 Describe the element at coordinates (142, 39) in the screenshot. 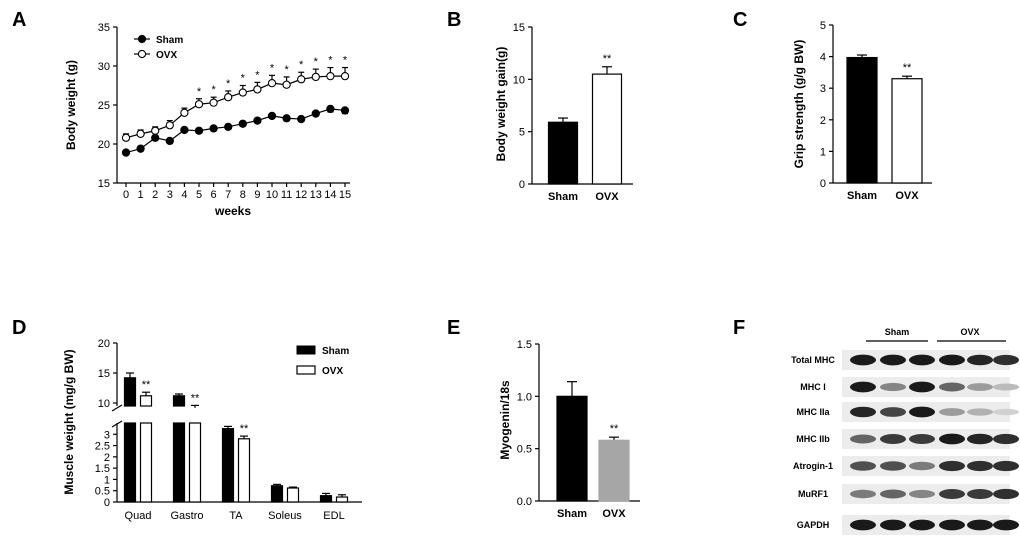

I see `legend-sham-marker` at that location.